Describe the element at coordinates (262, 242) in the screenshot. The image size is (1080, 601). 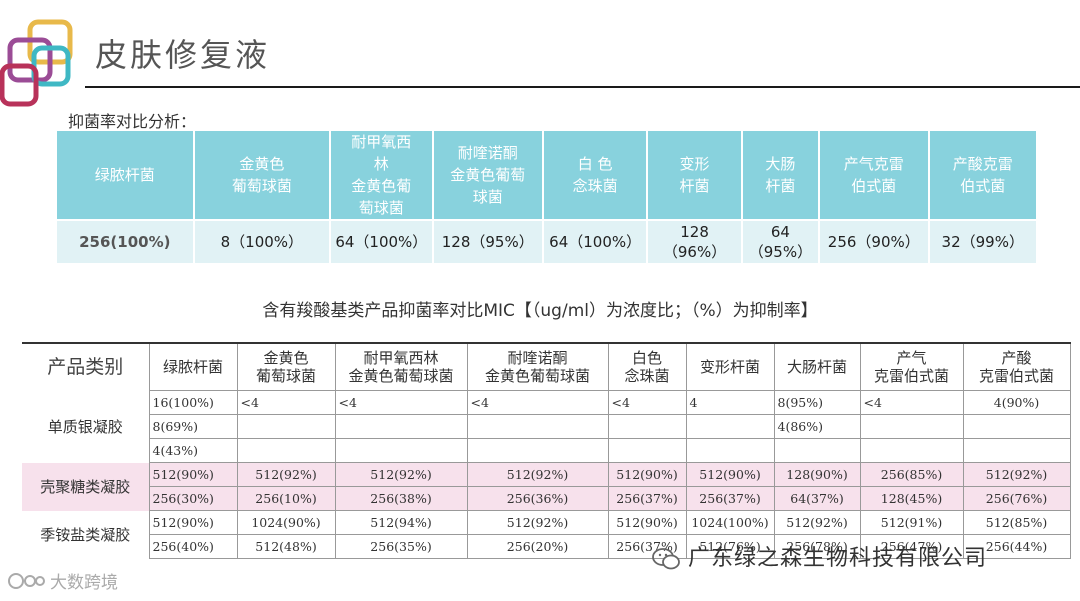
I see `summary-value-cell: 8（100%）` at that location.